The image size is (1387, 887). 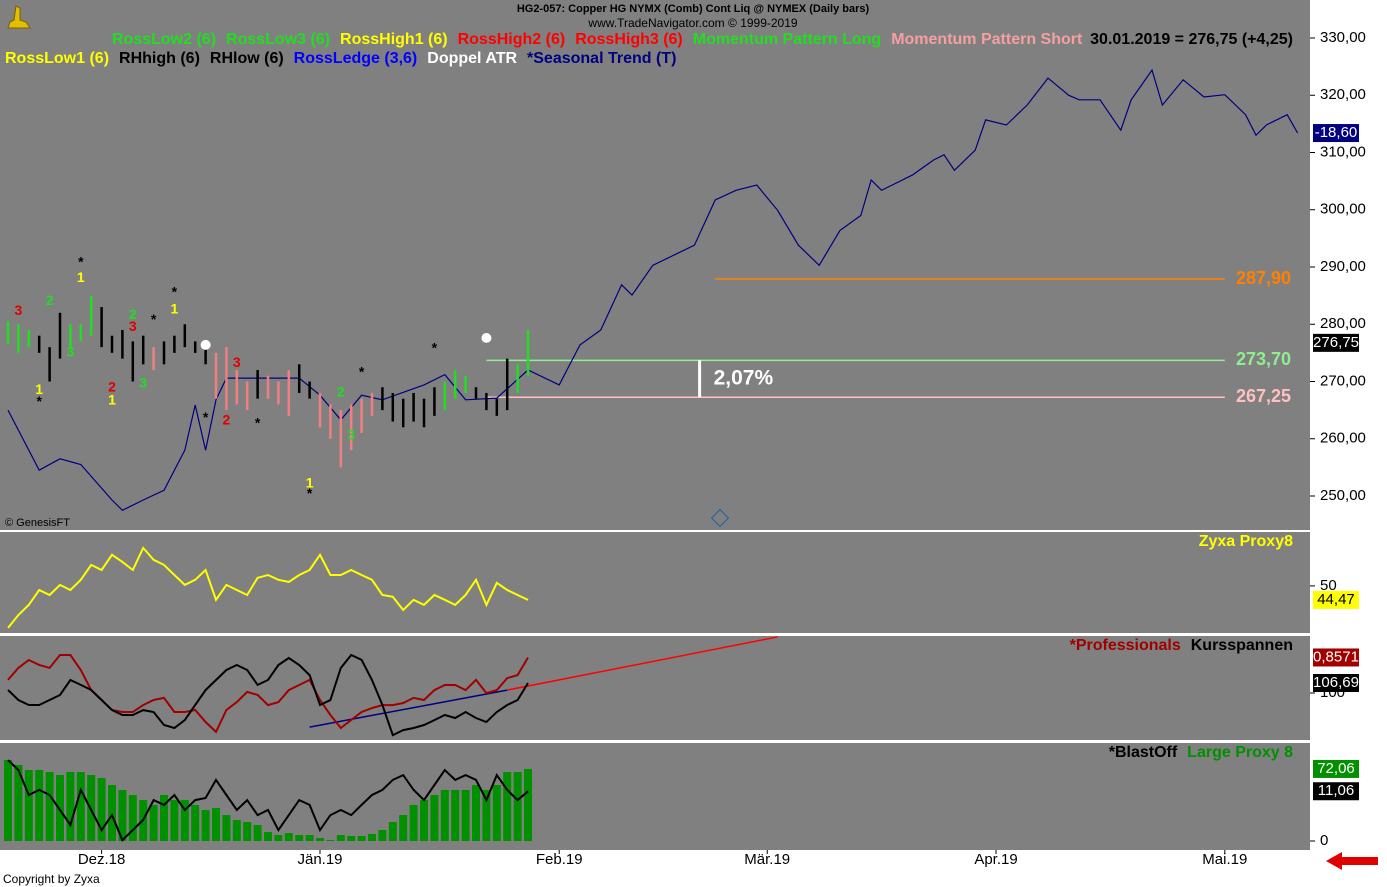 What do you see at coordinates (987, 39) in the screenshot?
I see `legend-item: Momentum Pattern Short` at bounding box center [987, 39].